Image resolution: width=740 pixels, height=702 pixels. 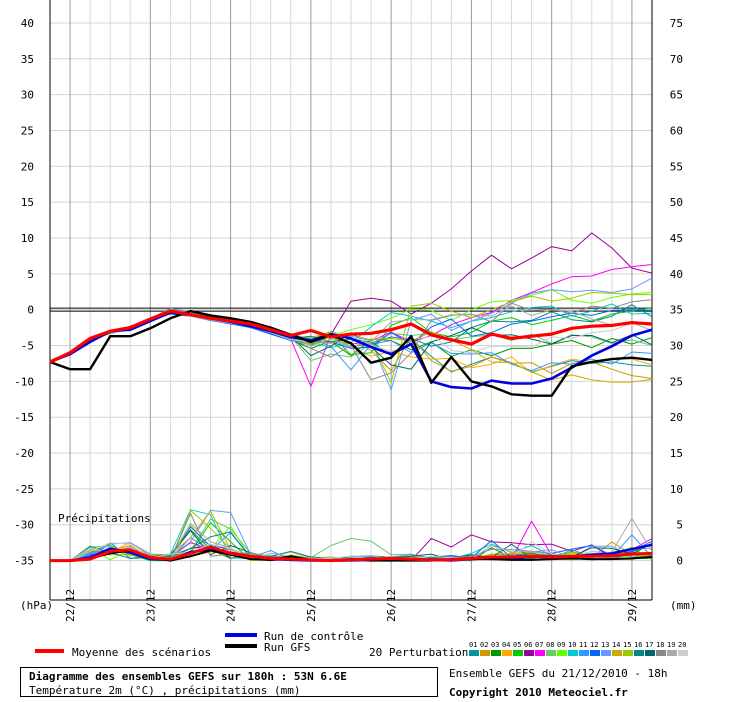 I want to click on legend-perturbation-number: 14, so click(x=616, y=645).